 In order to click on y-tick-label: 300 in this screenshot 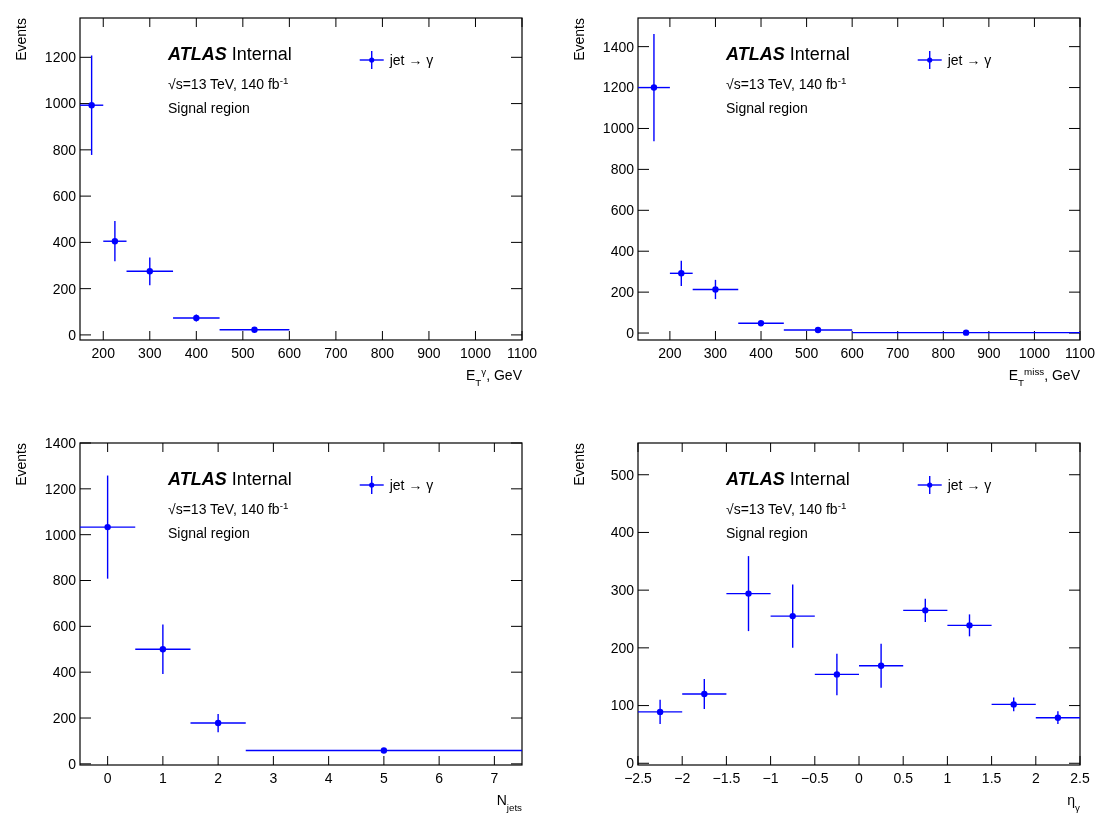, I will do `click(622, 590)`.